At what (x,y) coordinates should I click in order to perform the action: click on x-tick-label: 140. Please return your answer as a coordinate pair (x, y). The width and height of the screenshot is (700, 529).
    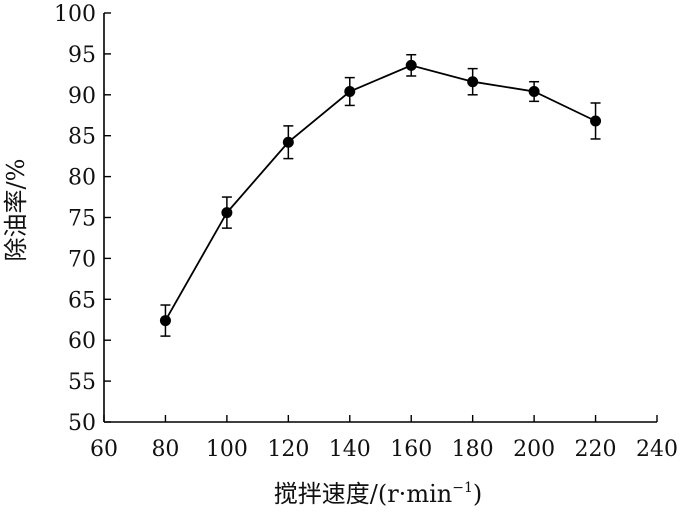
    Looking at the image, I should click on (350, 449).